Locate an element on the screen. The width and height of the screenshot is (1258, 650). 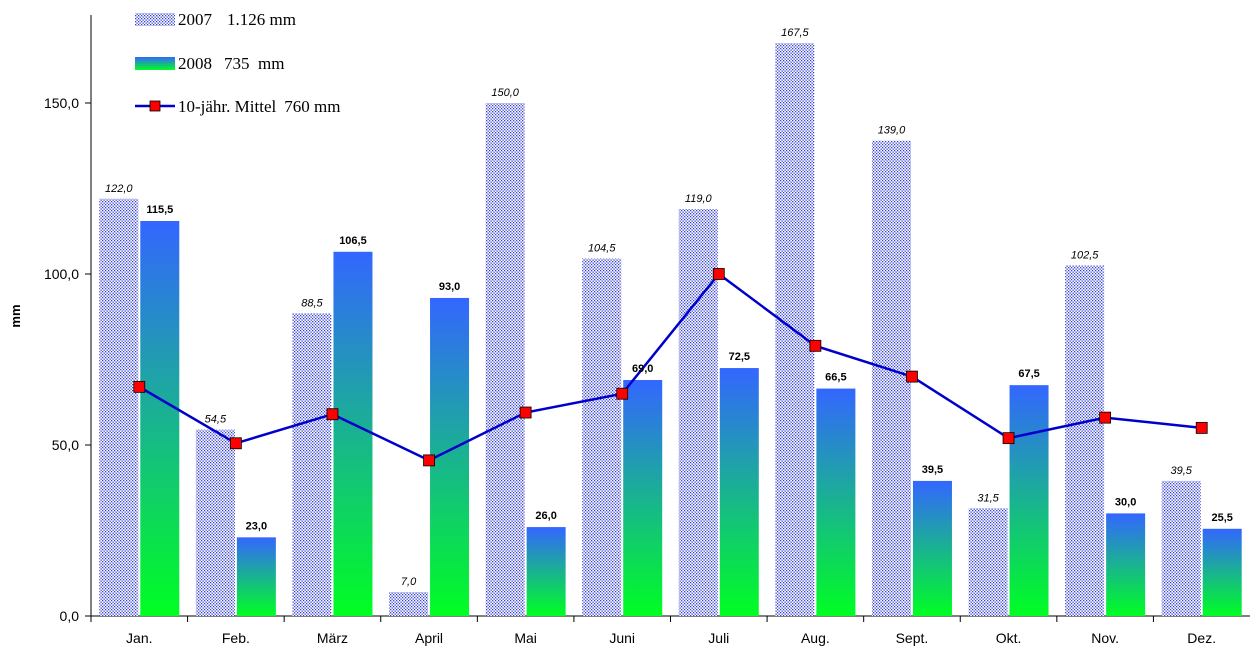
data-label-2008: 39,5 is located at coordinates (932, 470).